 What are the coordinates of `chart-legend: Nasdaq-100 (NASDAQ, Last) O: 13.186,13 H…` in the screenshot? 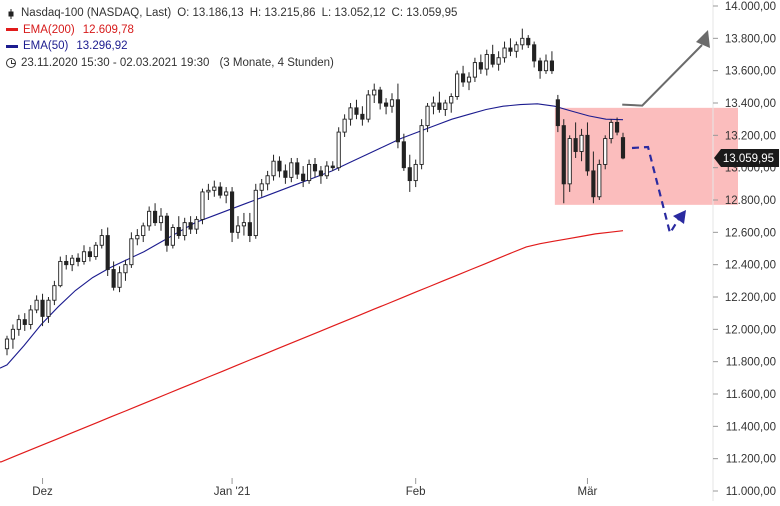 It's located at (234, 38).